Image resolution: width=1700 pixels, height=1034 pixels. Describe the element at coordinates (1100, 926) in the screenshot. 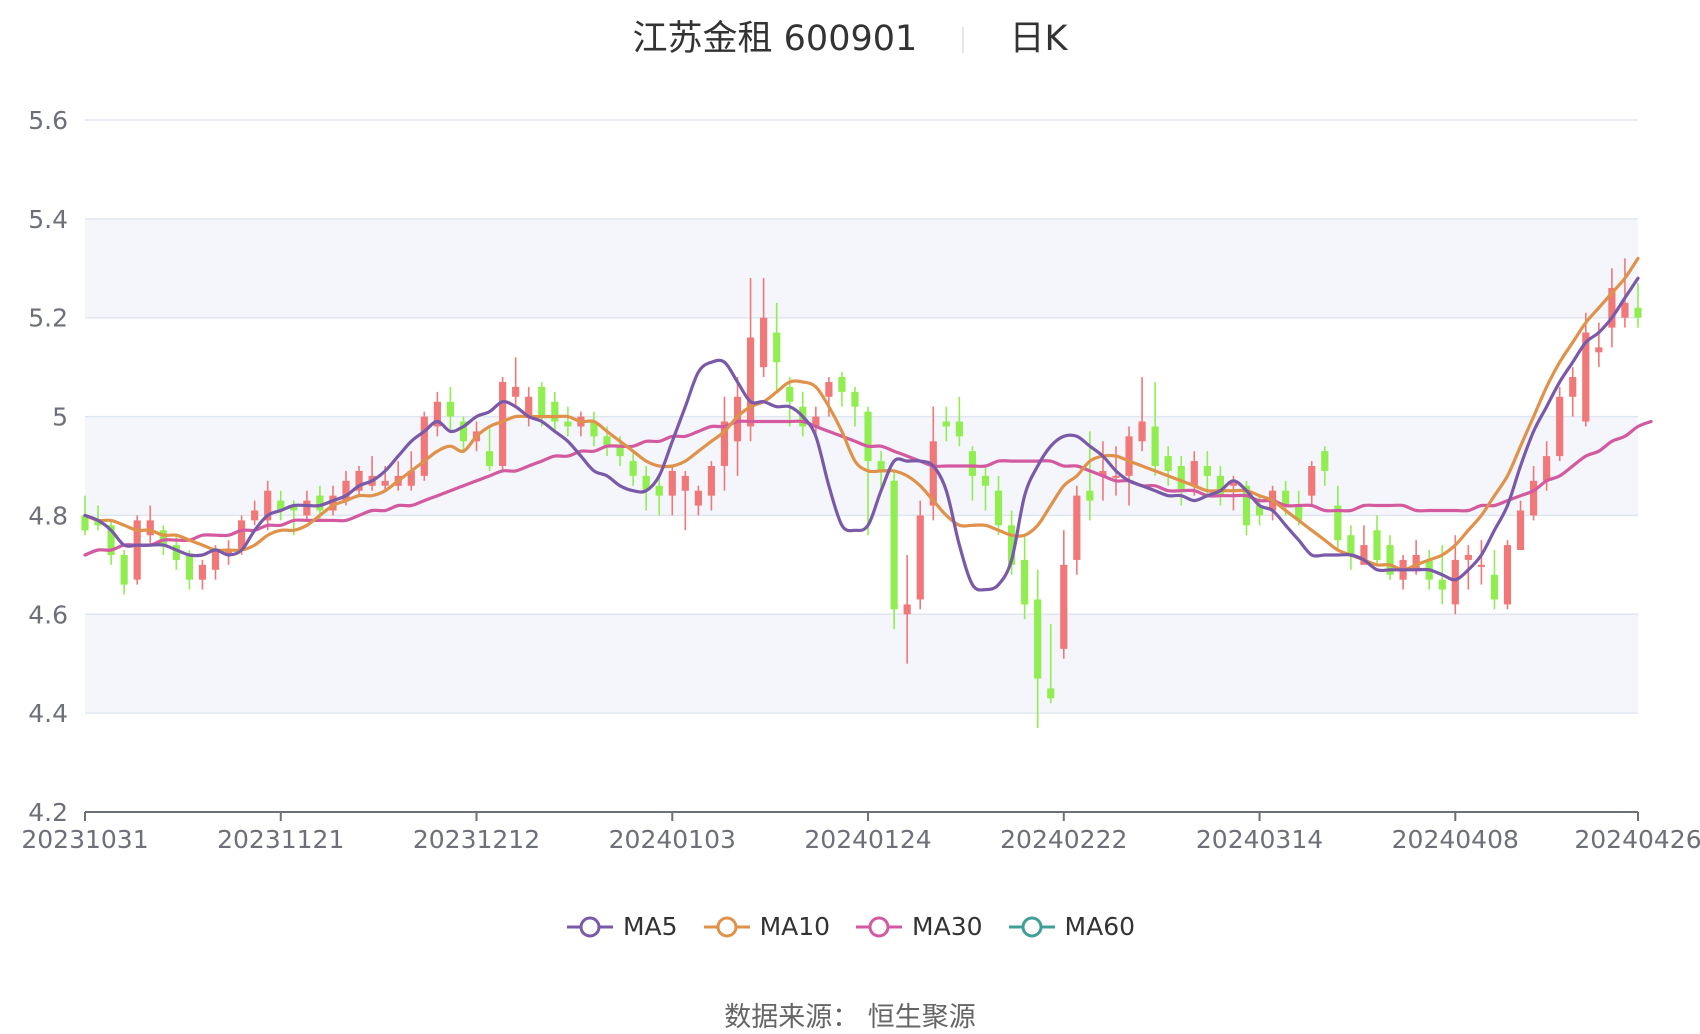

I see `legend-label: MA60` at that location.